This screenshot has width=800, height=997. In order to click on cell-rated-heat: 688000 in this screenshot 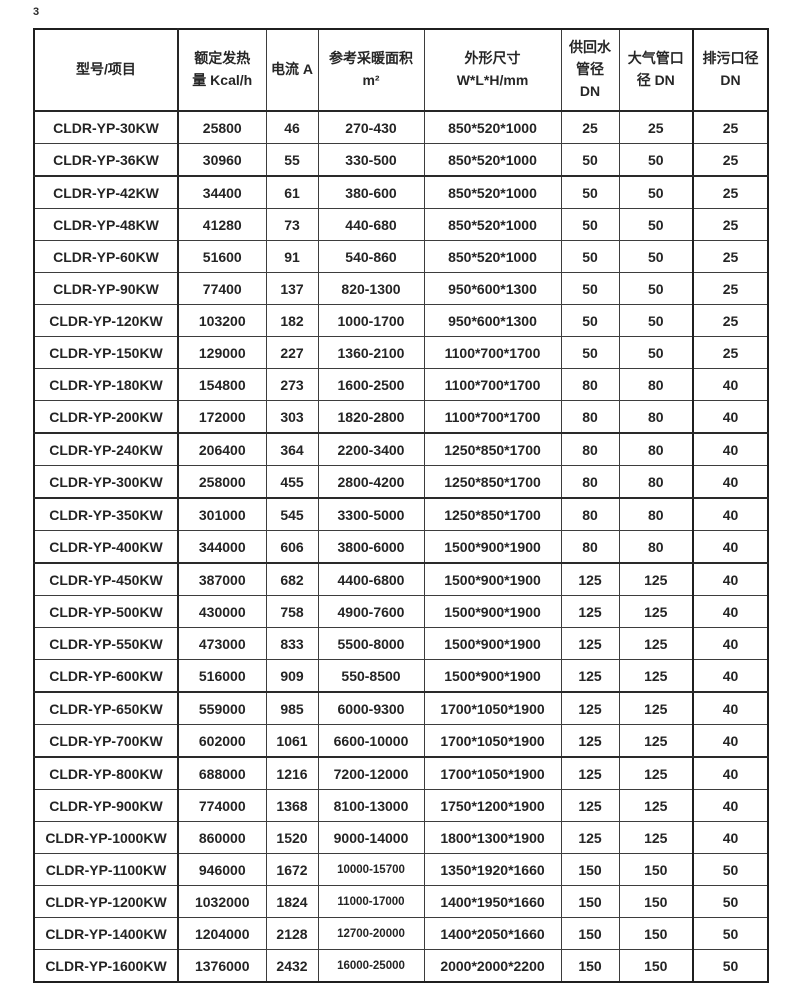, I will do `click(222, 773)`.